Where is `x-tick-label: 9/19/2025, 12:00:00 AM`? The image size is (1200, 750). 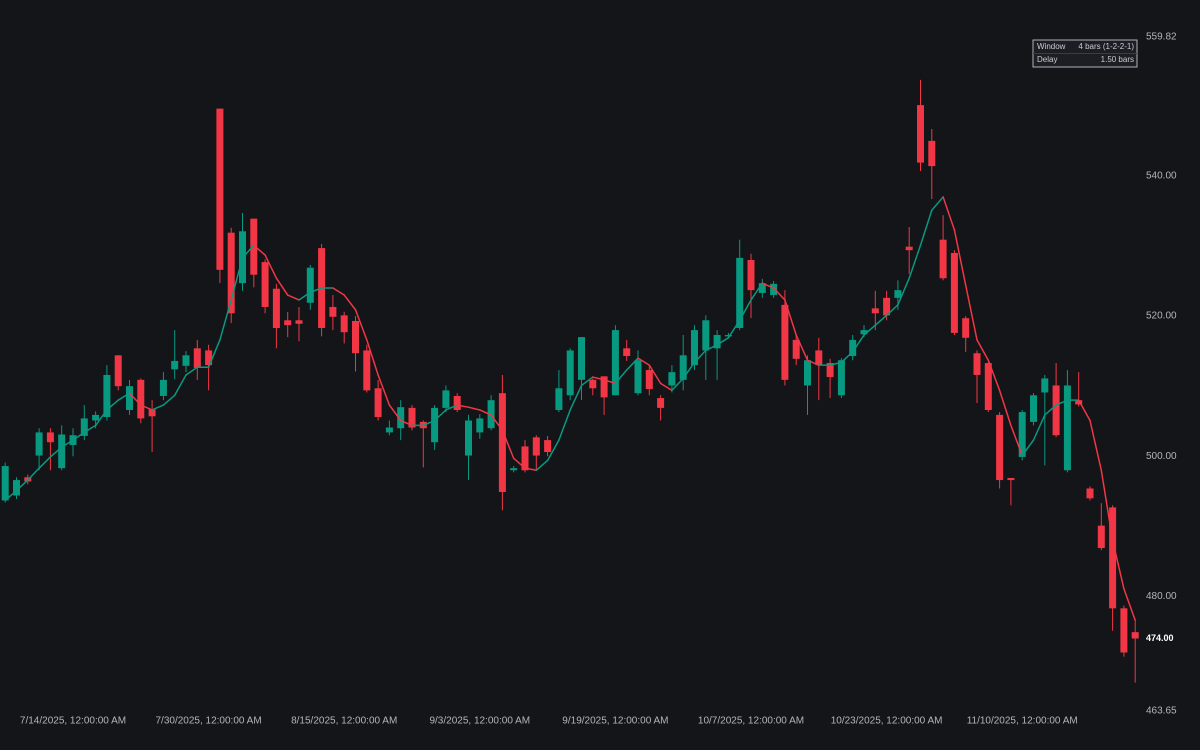
x-tick-label: 9/19/2025, 12:00:00 AM is located at coordinates (615, 721).